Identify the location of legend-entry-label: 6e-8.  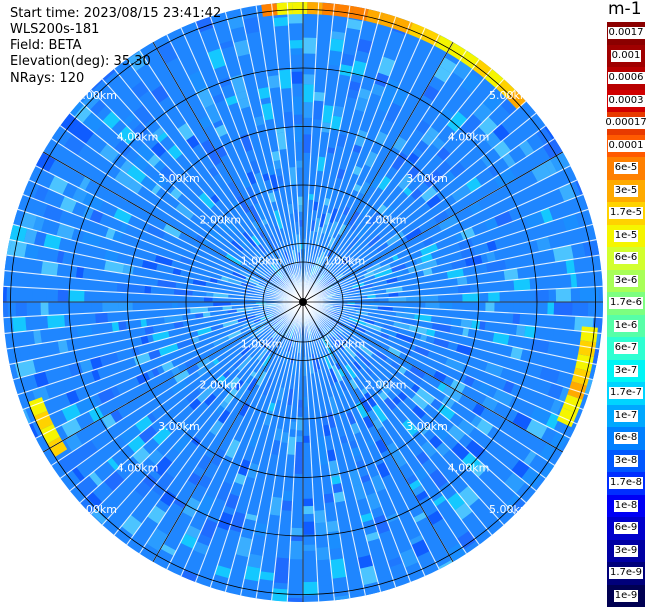
(626, 438).